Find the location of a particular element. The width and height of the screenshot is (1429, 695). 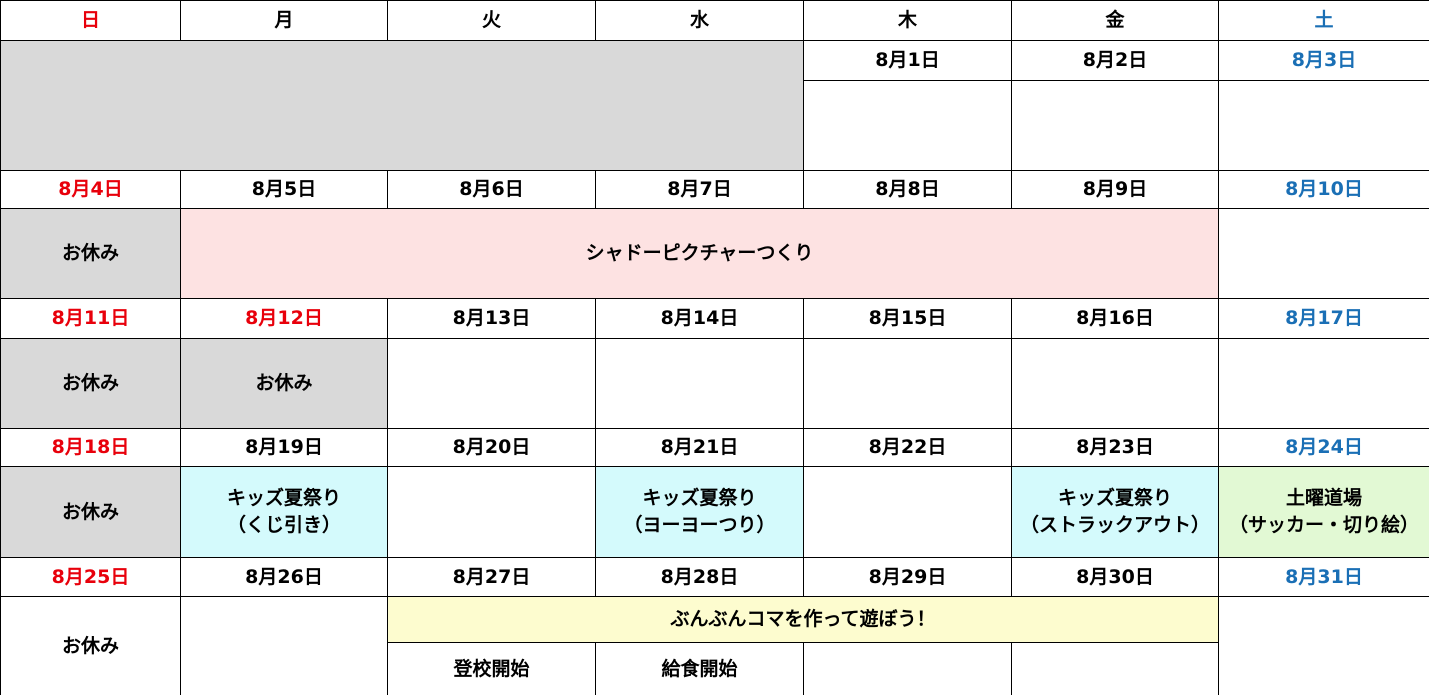

date: 8月26日 is located at coordinates (284, 577).